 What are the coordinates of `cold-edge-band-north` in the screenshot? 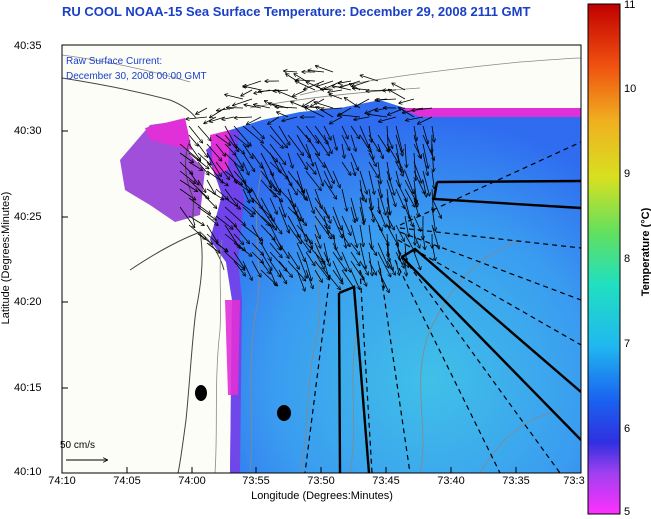 It's located at (490, 112).